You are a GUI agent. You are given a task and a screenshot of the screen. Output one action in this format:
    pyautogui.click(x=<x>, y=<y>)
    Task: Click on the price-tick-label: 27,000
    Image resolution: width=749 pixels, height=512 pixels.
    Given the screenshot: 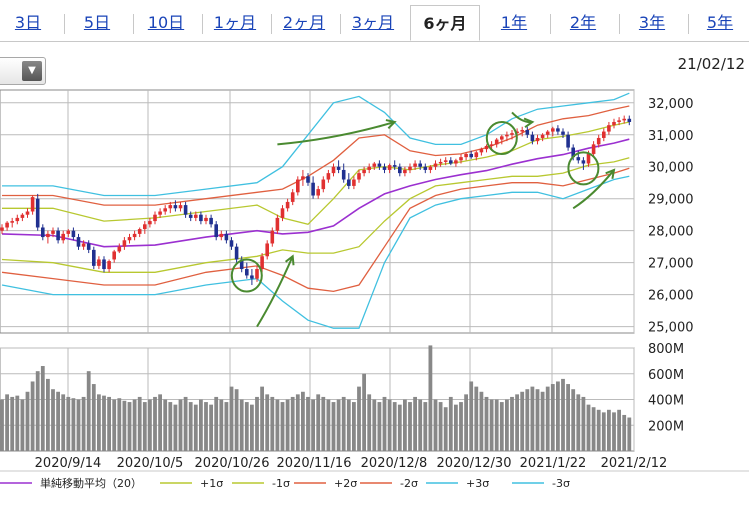 What is the action you would take?
    pyautogui.click(x=671, y=264)
    